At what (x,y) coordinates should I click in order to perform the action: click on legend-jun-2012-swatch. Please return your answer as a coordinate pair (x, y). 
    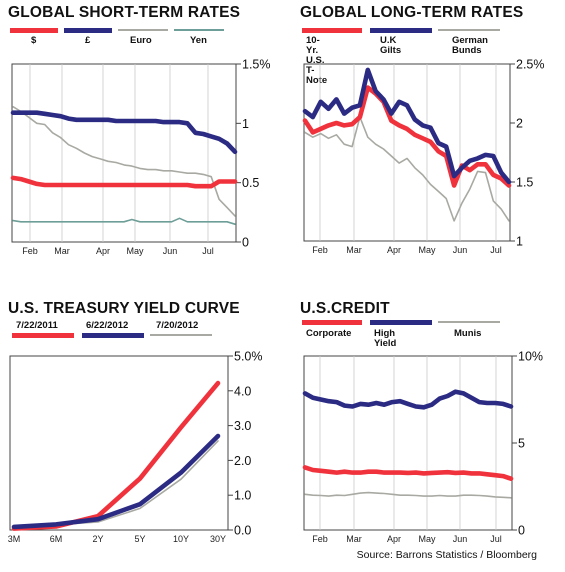
    Looking at the image, I should click on (113, 335).